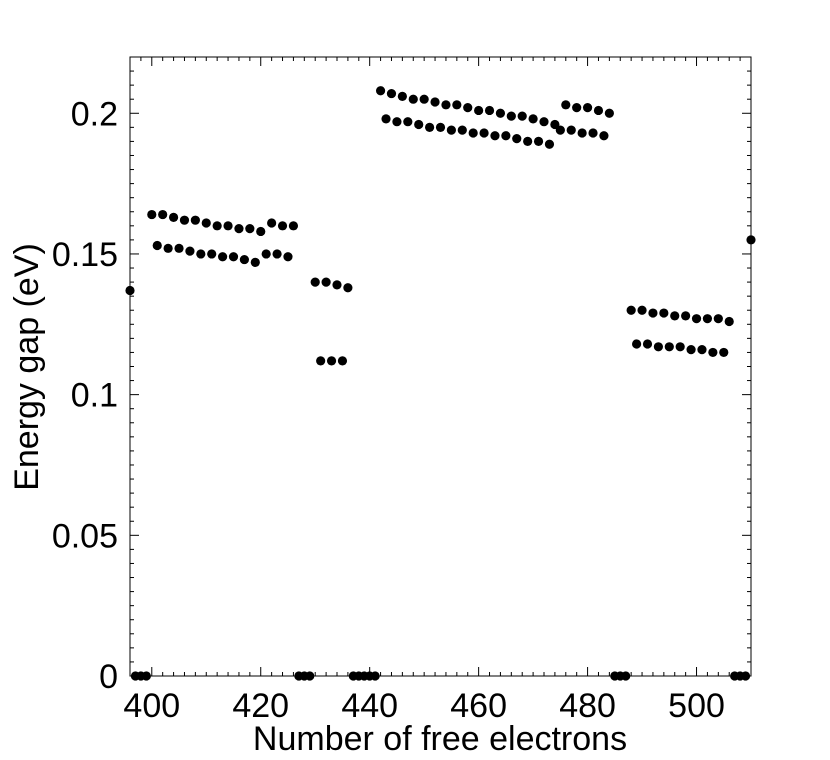 The image size is (830, 760). I want to click on y-tick-labels: 0 0.05 0.1 0.15 0.2, so click(85, 395).